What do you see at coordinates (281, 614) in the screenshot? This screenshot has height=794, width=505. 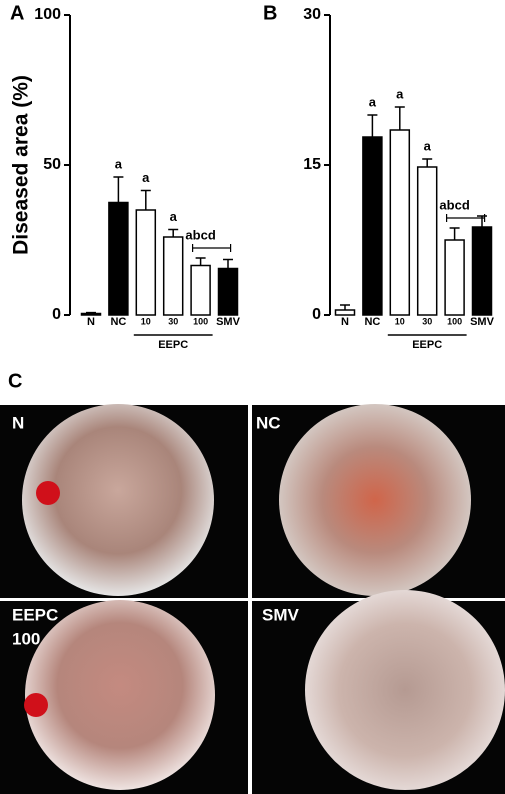 I see `photo-label: SMV` at bounding box center [281, 614].